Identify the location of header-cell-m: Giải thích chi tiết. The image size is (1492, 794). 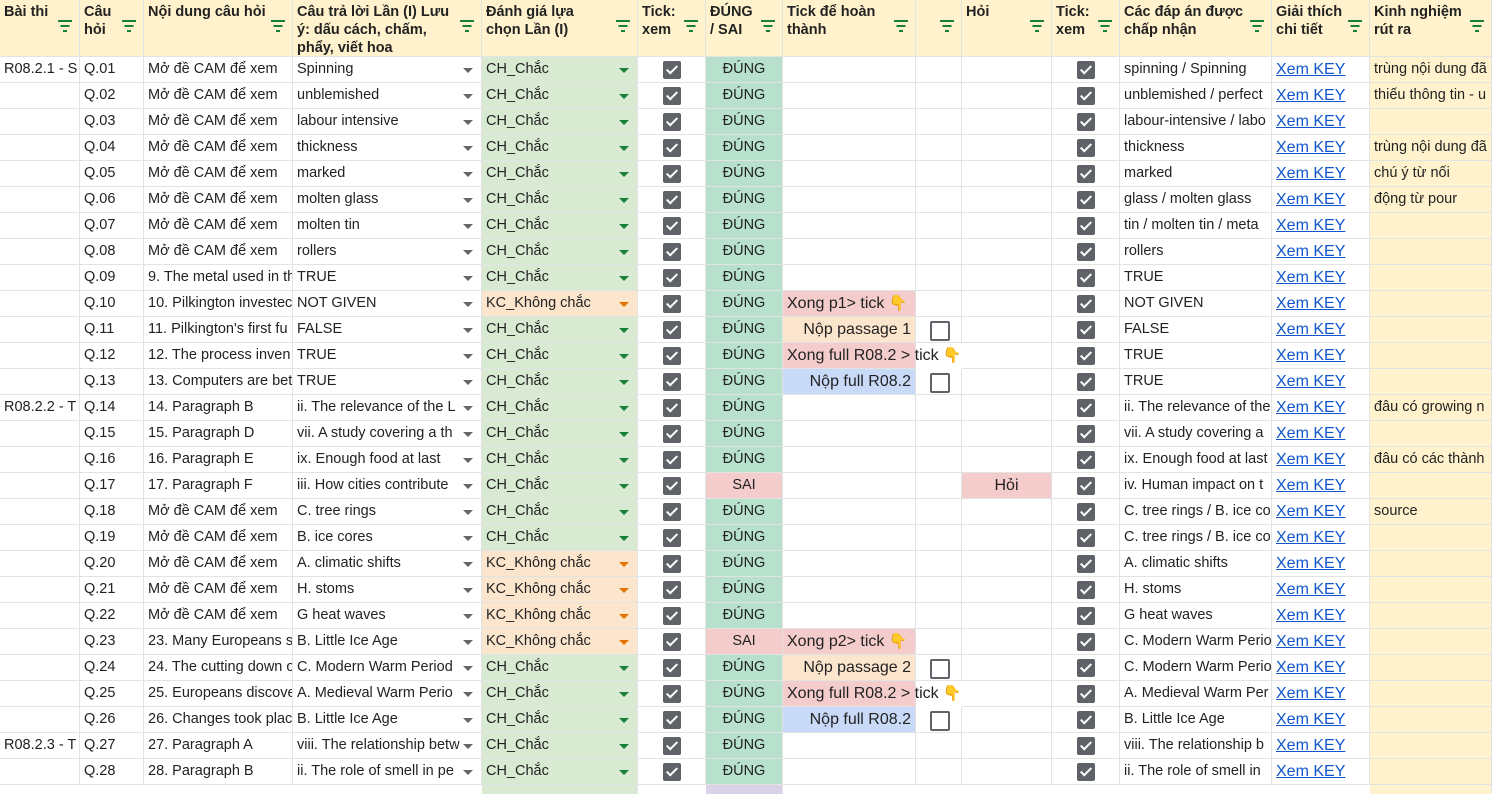
(1321, 28).